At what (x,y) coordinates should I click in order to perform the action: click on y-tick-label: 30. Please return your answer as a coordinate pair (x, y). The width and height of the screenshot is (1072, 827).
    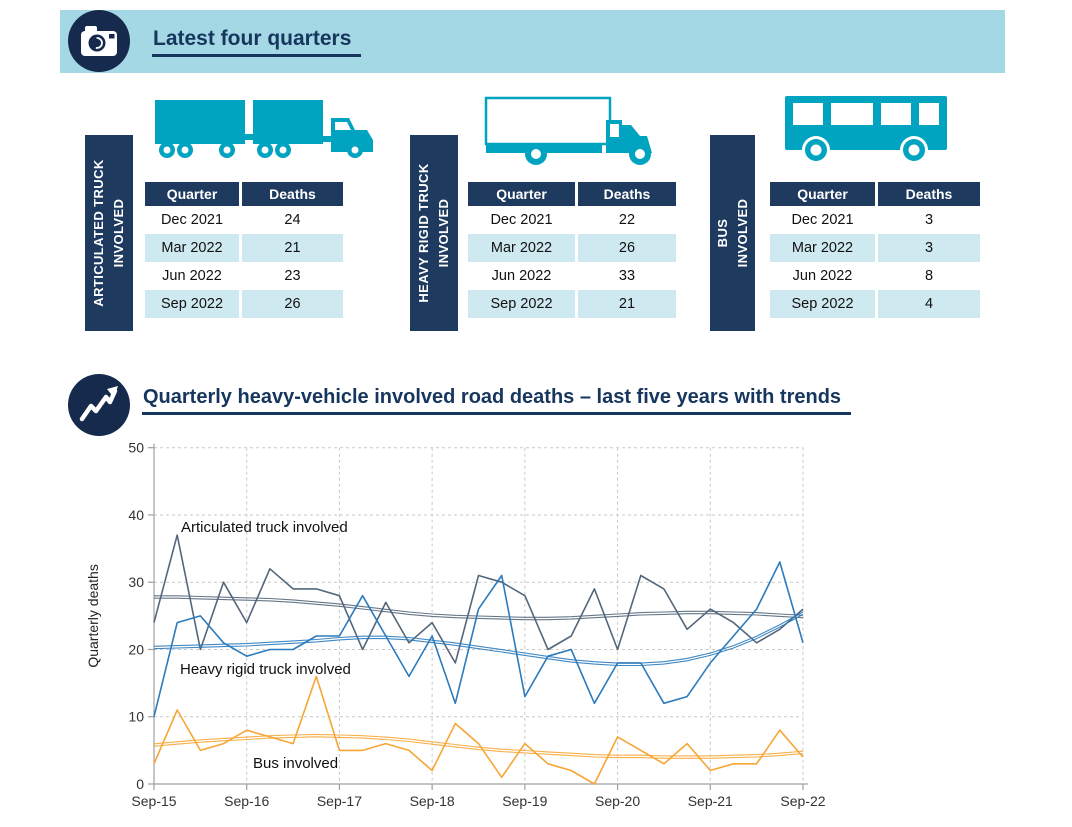
    Looking at the image, I should click on (136, 582).